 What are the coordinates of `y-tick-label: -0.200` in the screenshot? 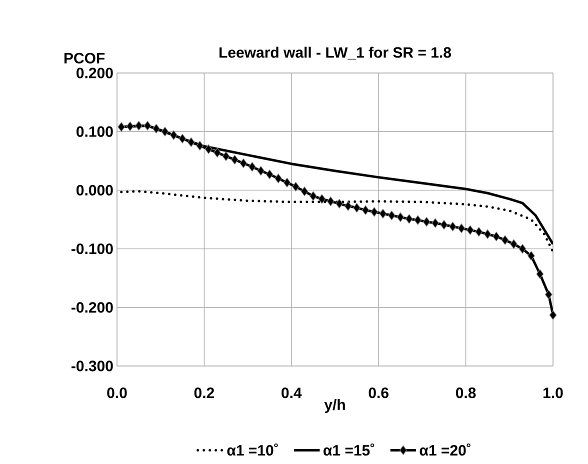 It's located at (92, 307).